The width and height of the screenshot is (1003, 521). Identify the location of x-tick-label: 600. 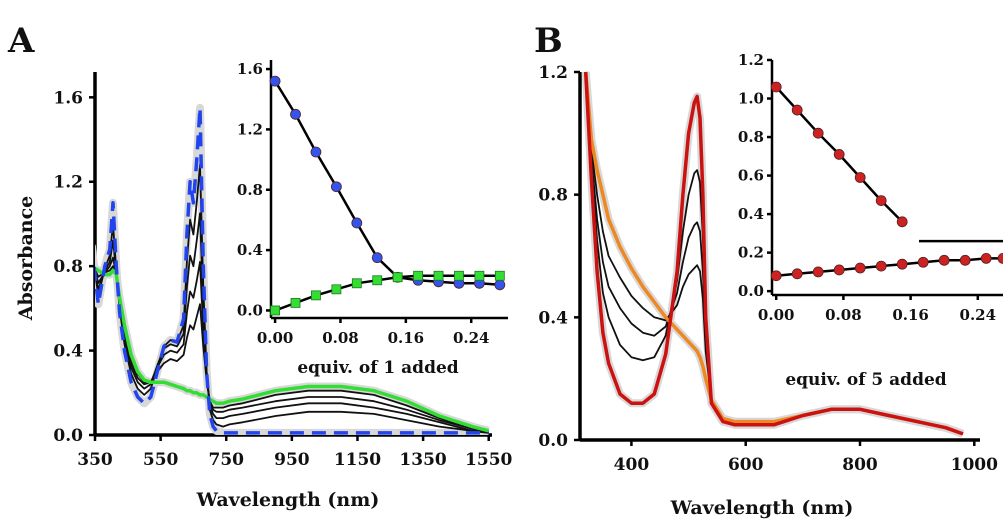
(746, 465).